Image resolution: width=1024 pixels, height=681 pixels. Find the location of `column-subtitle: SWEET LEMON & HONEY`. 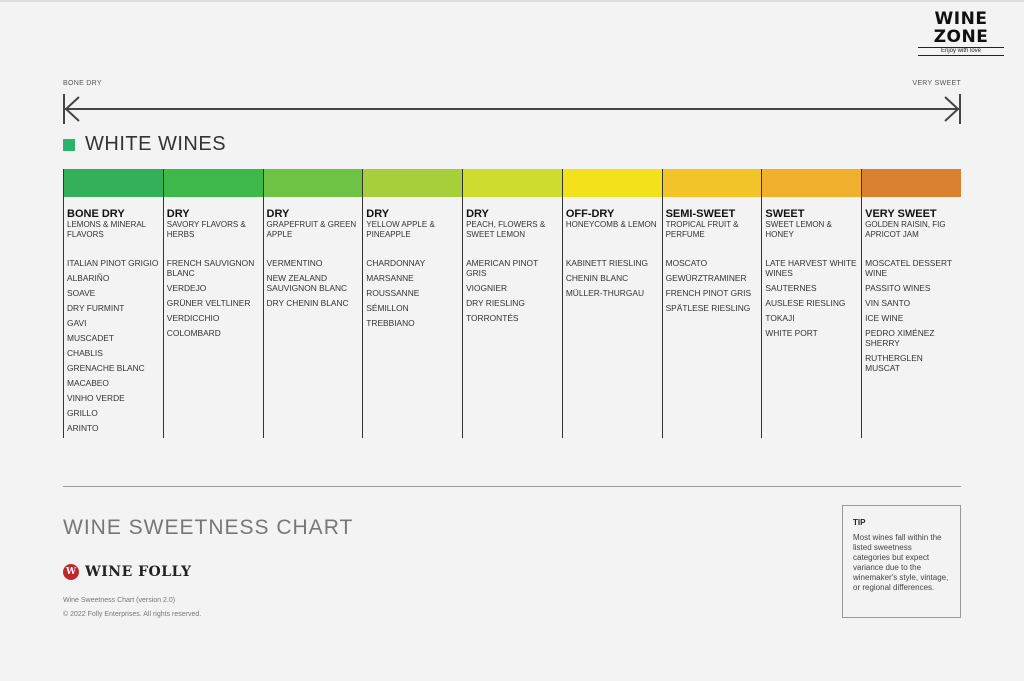

column-subtitle: SWEET LEMON & HONEY is located at coordinates (798, 229).